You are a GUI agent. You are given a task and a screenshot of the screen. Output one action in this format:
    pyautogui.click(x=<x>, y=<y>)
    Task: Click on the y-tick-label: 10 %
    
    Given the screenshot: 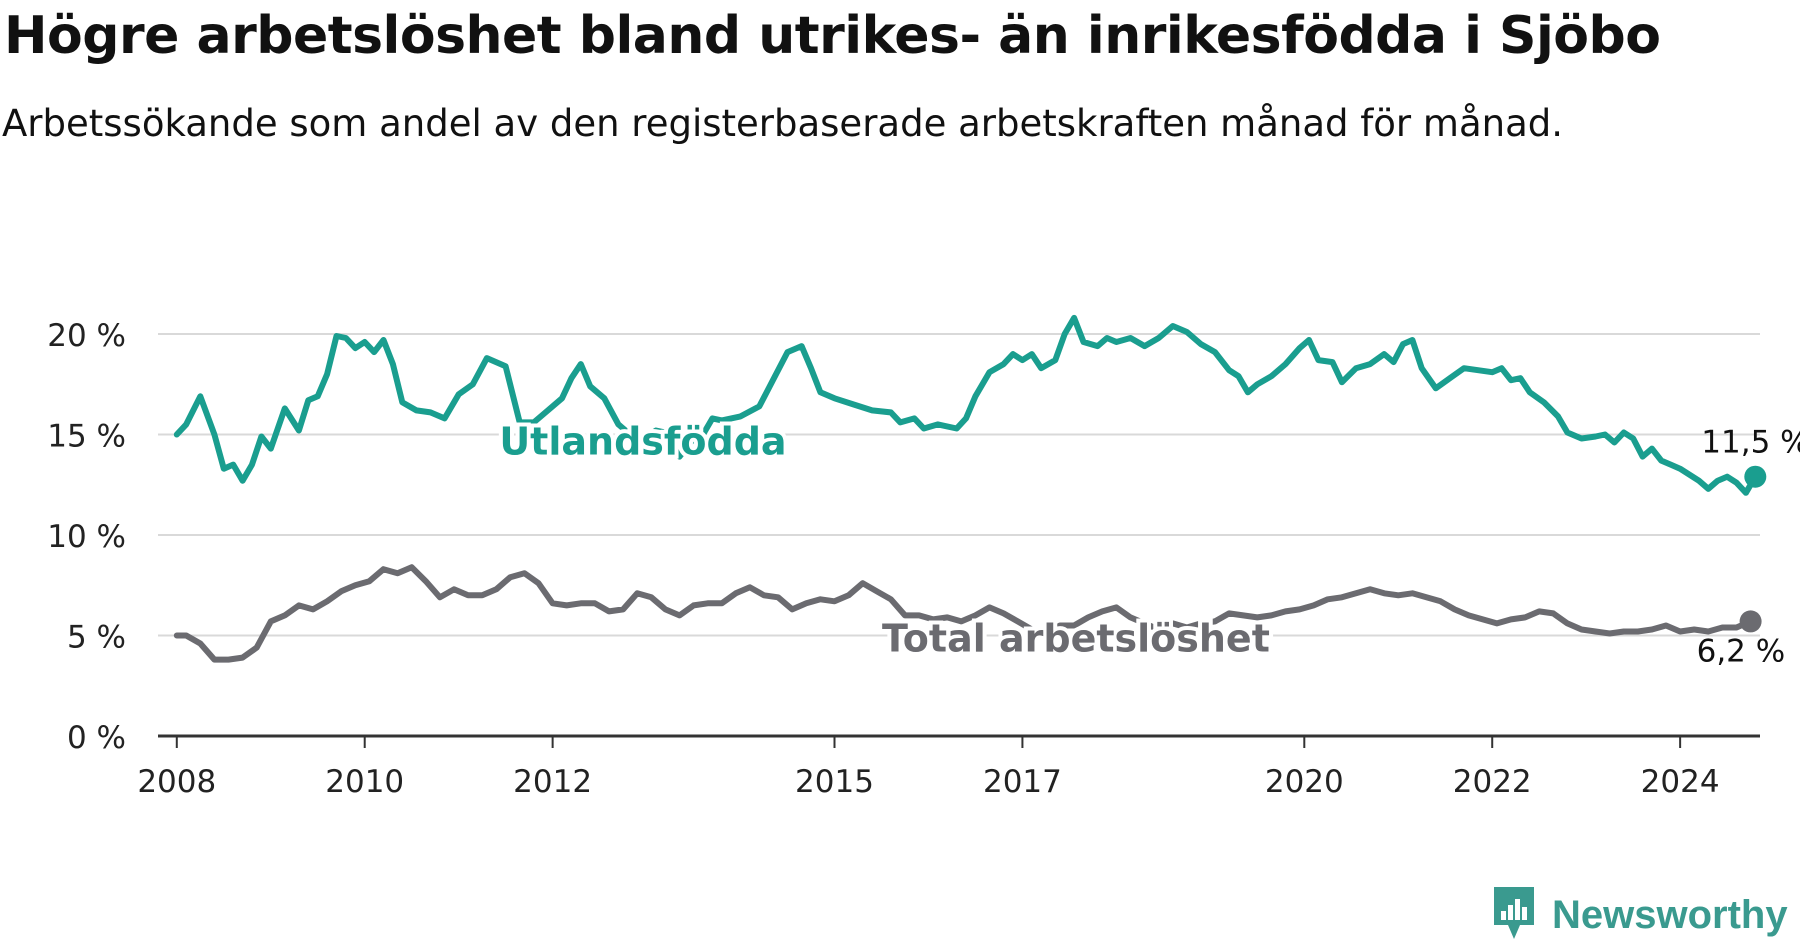 What is the action you would take?
    pyautogui.click(x=86, y=537)
    